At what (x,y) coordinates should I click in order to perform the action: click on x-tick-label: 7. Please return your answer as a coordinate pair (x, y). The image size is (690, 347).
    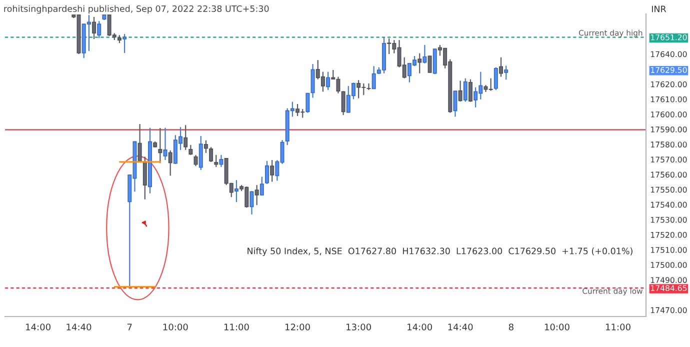
    Looking at the image, I should click on (130, 327).